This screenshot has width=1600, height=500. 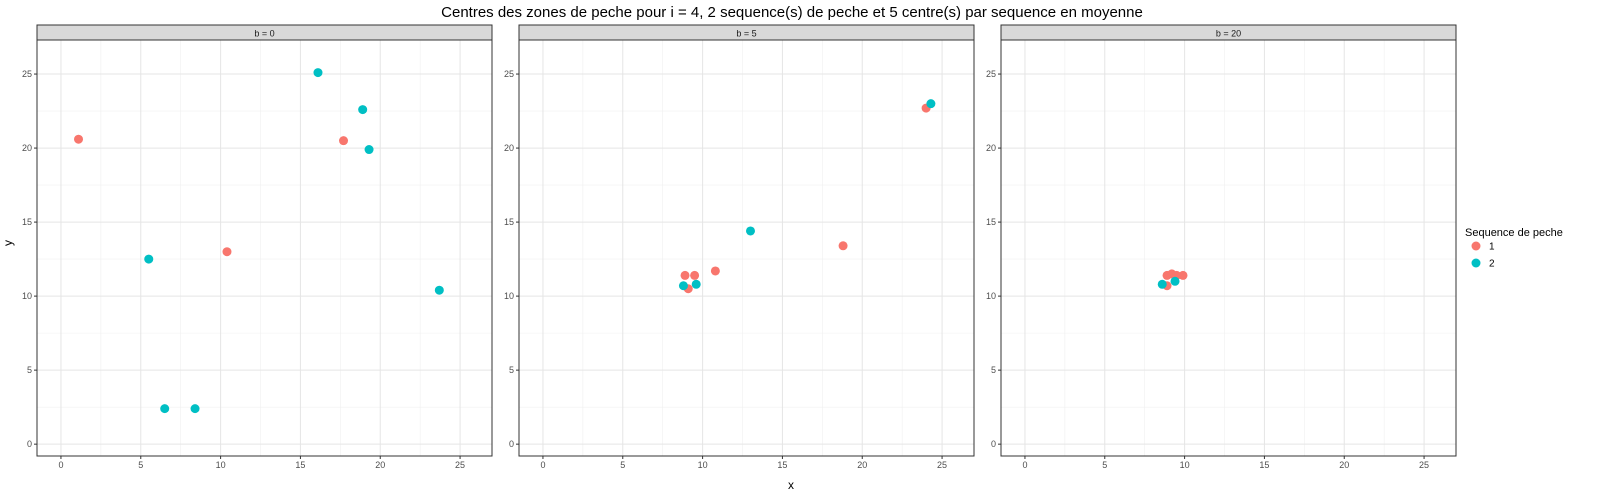 What do you see at coordinates (1228, 34) in the screenshot?
I see `facet-strip-label: b = 20` at bounding box center [1228, 34].